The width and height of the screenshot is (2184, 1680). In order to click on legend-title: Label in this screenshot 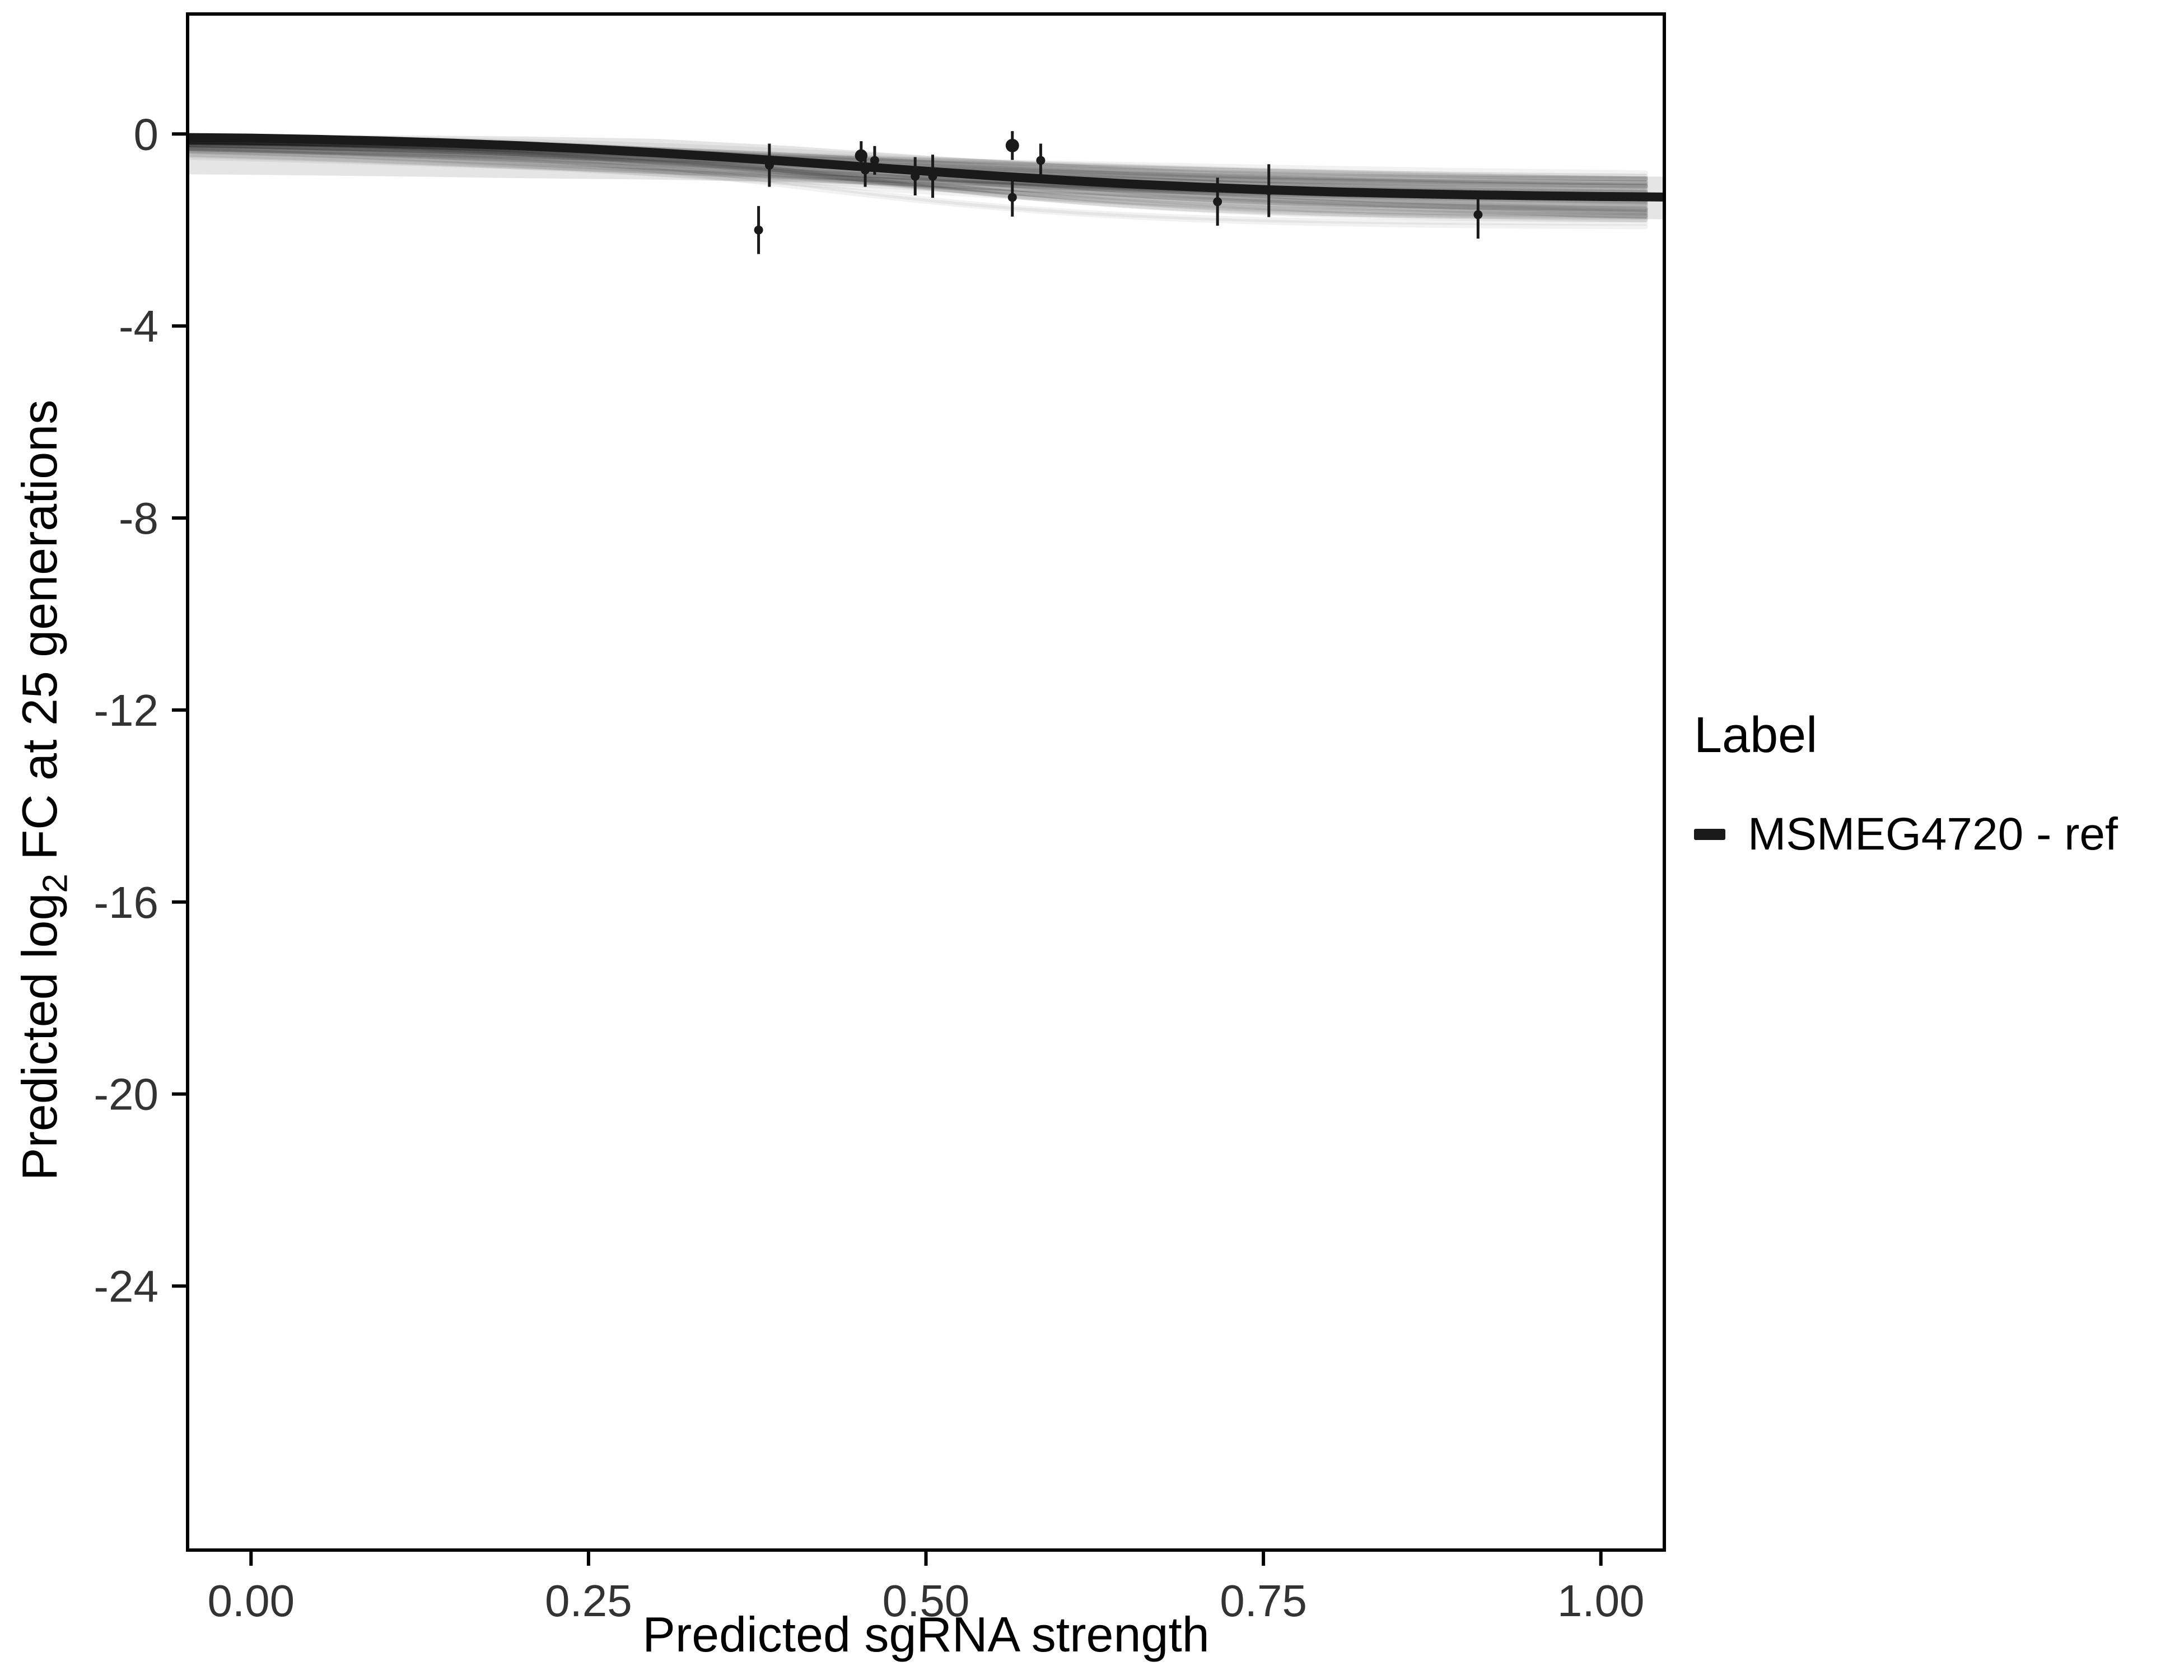, I will do `click(1756, 735)`.